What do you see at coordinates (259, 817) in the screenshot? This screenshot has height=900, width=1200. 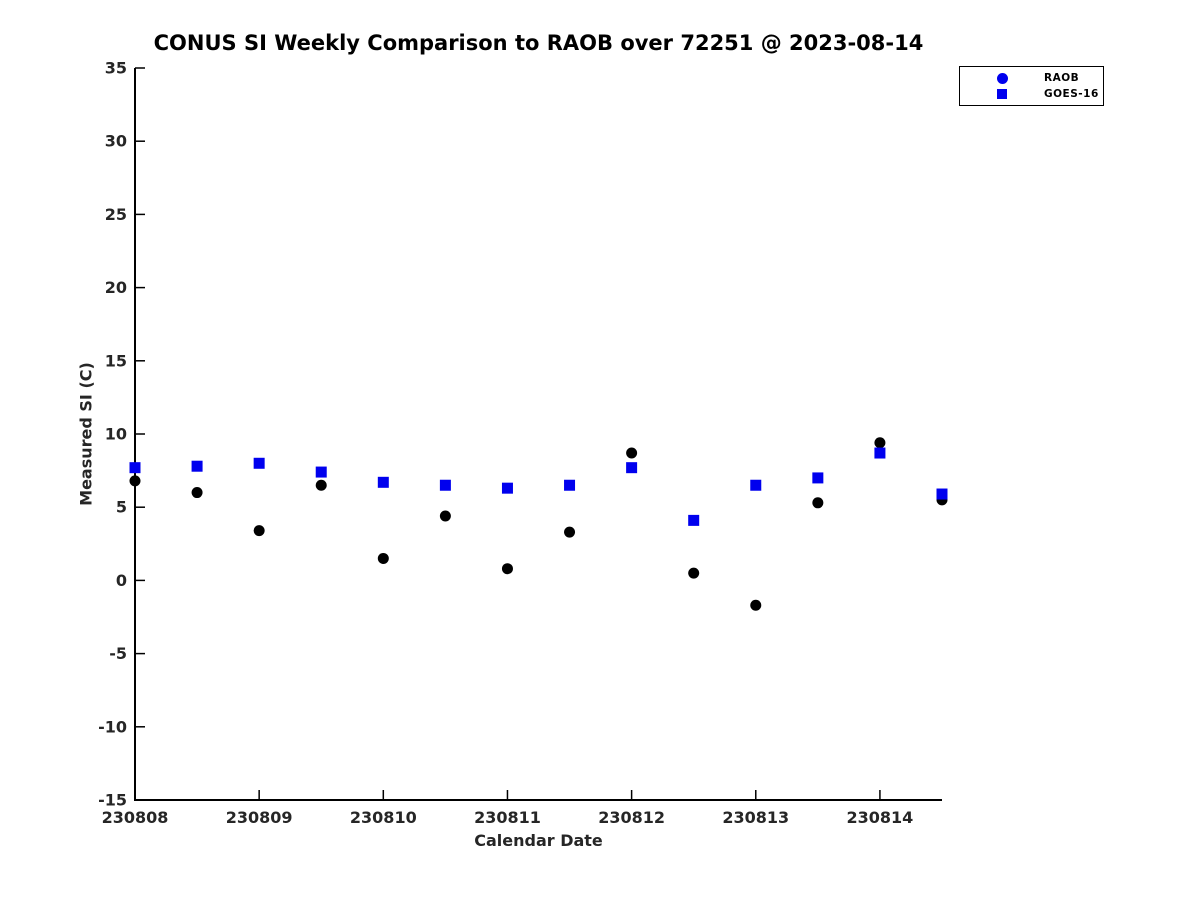 I see `x-tick-label: 230809` at bounding box center [259, 817].